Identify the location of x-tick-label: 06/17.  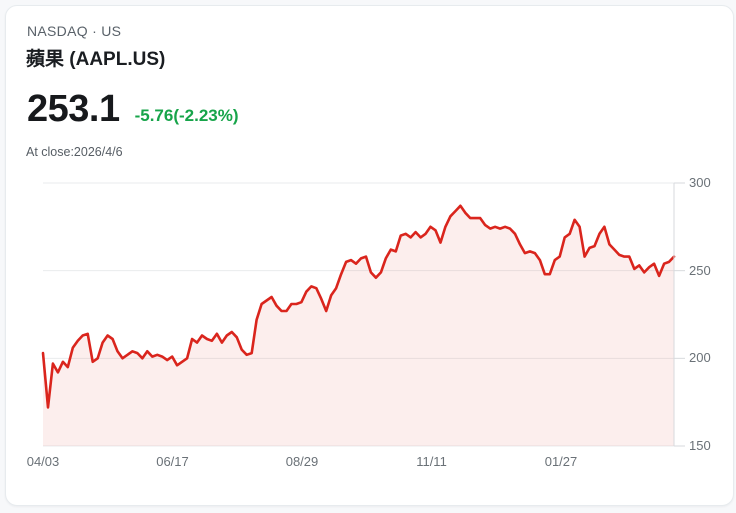
(172, 461).